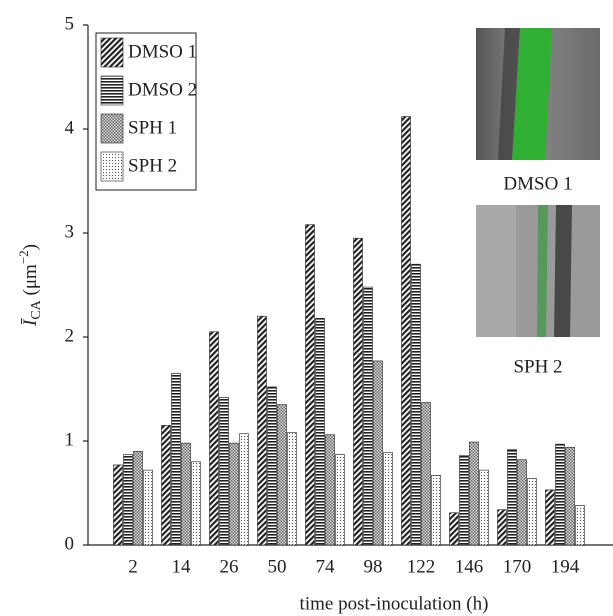  I want to click on x-tick-label: 98, so click(373, 566).